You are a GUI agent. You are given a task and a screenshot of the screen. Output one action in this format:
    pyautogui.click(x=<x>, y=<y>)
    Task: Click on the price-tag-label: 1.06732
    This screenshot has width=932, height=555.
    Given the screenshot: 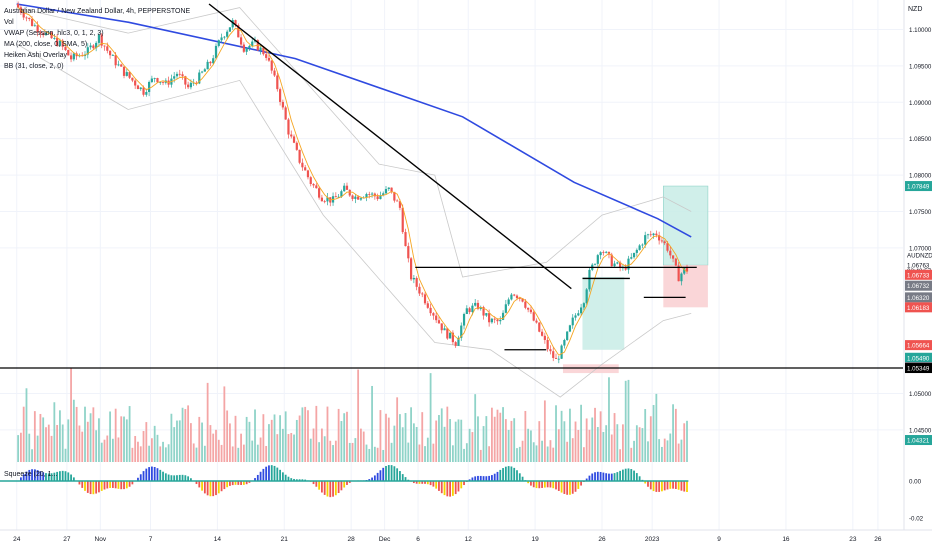 What is the action you would take?
    pyautogui.click(x=918, y=286)
    